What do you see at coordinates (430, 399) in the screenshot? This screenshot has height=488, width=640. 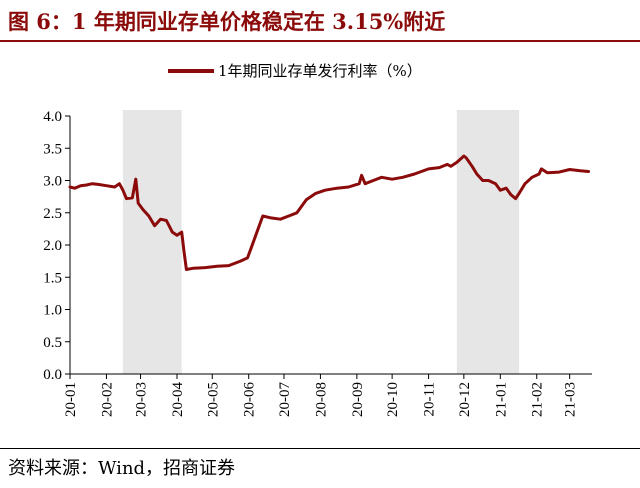 I see `x-tick-label: 20-11` at bounding box center [430, 399].